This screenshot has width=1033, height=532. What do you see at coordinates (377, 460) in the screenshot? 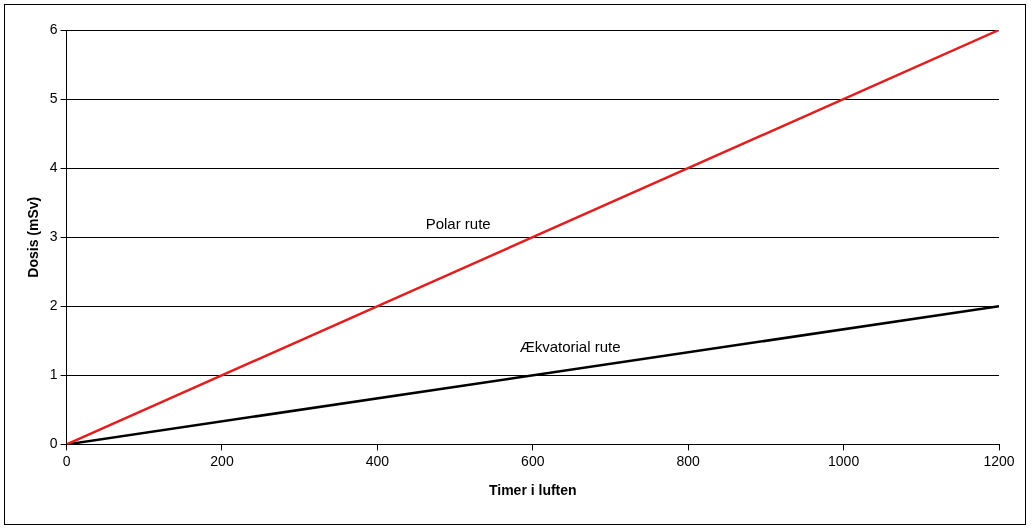
I see `x-tick-label: 400` at bounding box center [377, 460].